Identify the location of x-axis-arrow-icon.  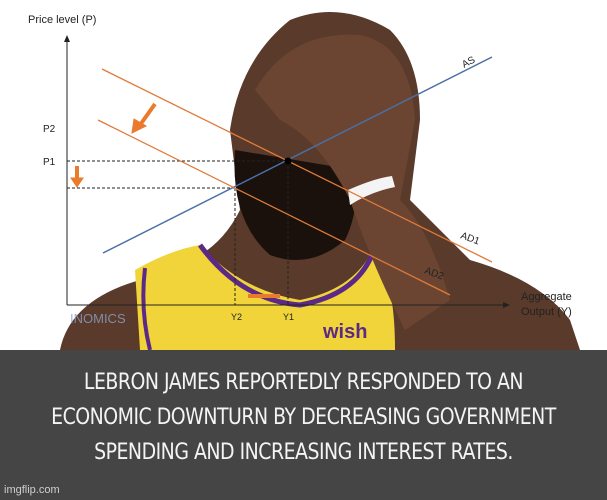
(506, 305).